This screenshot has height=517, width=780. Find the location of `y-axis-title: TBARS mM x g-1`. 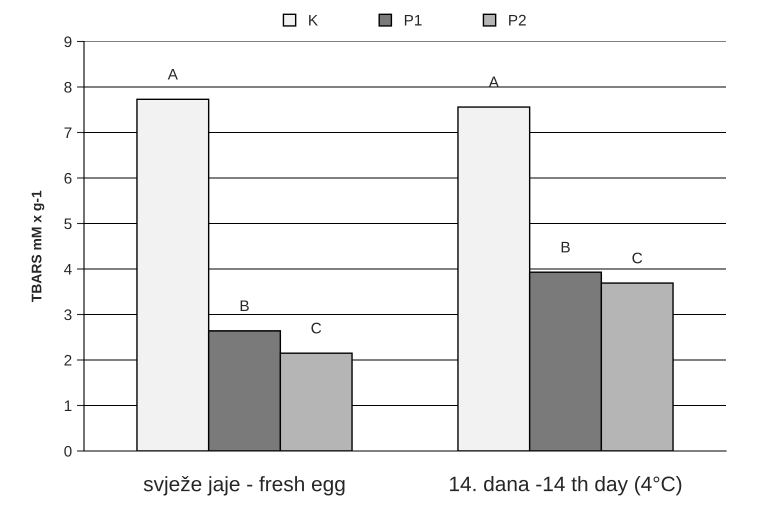

y-axis-title: TBARS mM x g-1 is located at coordinates (38, 246).